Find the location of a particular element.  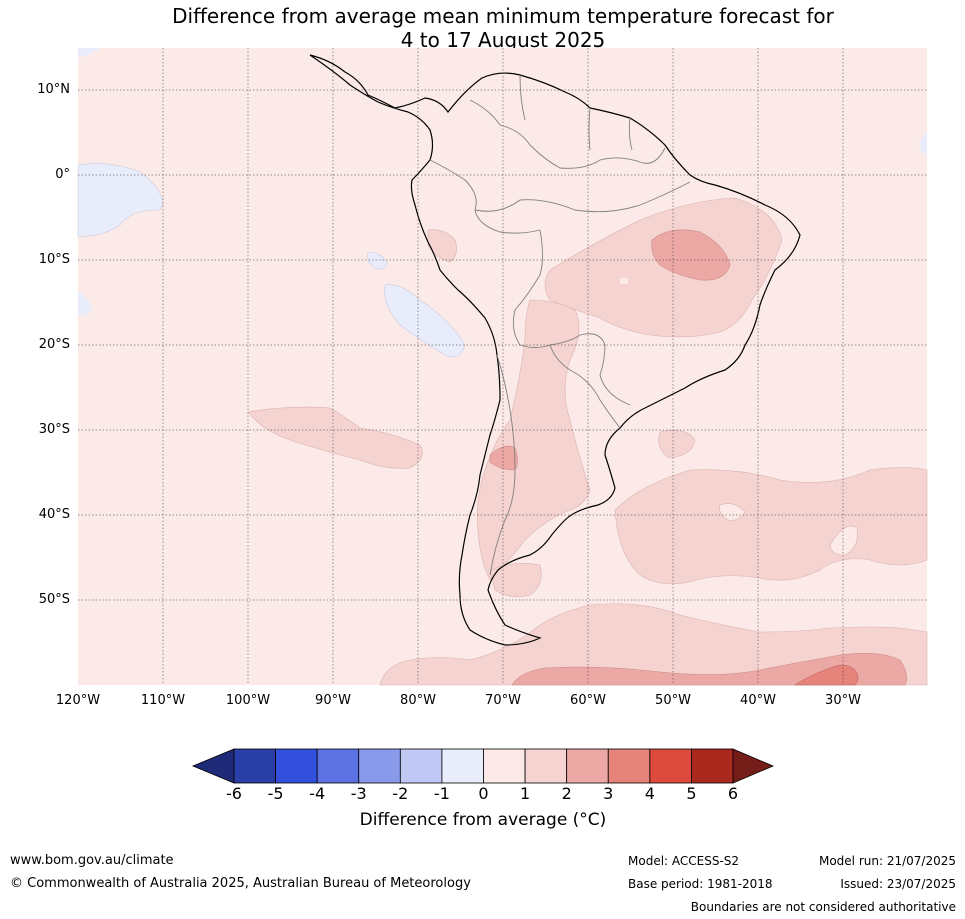

colorbar-tick-label: -2 is located at coordinates (400, 793).